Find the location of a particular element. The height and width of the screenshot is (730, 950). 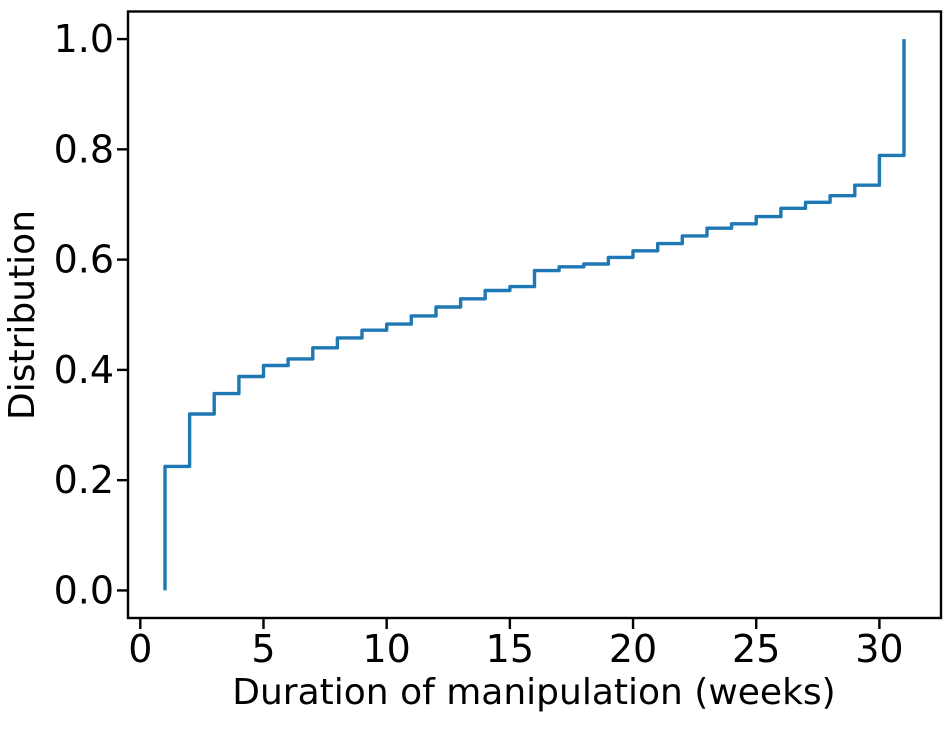

x-tick-label: 5 is located at coordinates (263, 649).